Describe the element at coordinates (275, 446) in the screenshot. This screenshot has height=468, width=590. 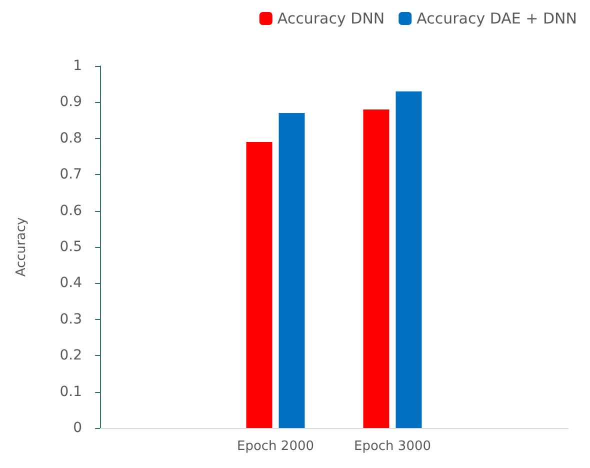
I see `x-tick-label: Epoch 2000` at that location.